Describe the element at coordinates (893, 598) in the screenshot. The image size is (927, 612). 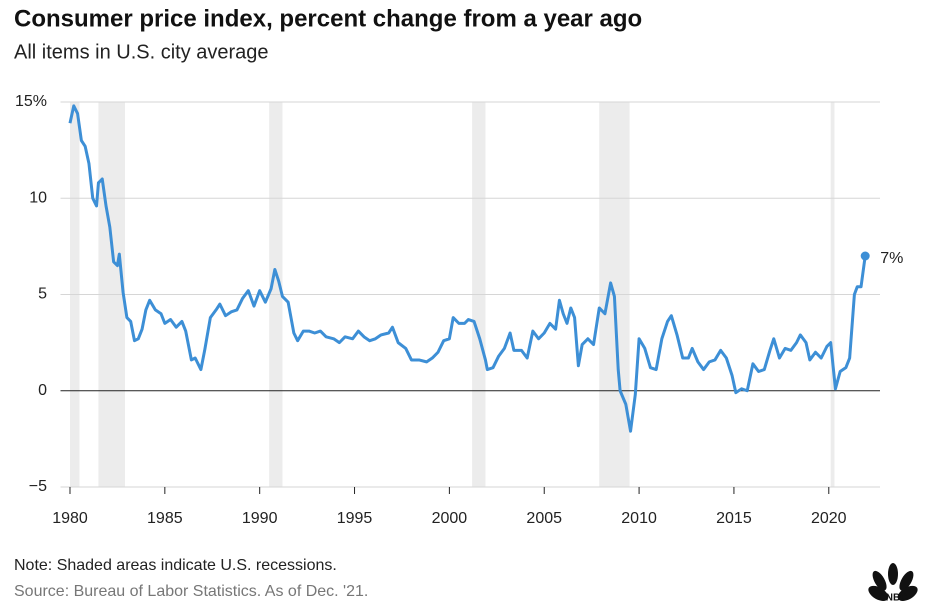
I see `logo-text: CNBC` at that location.